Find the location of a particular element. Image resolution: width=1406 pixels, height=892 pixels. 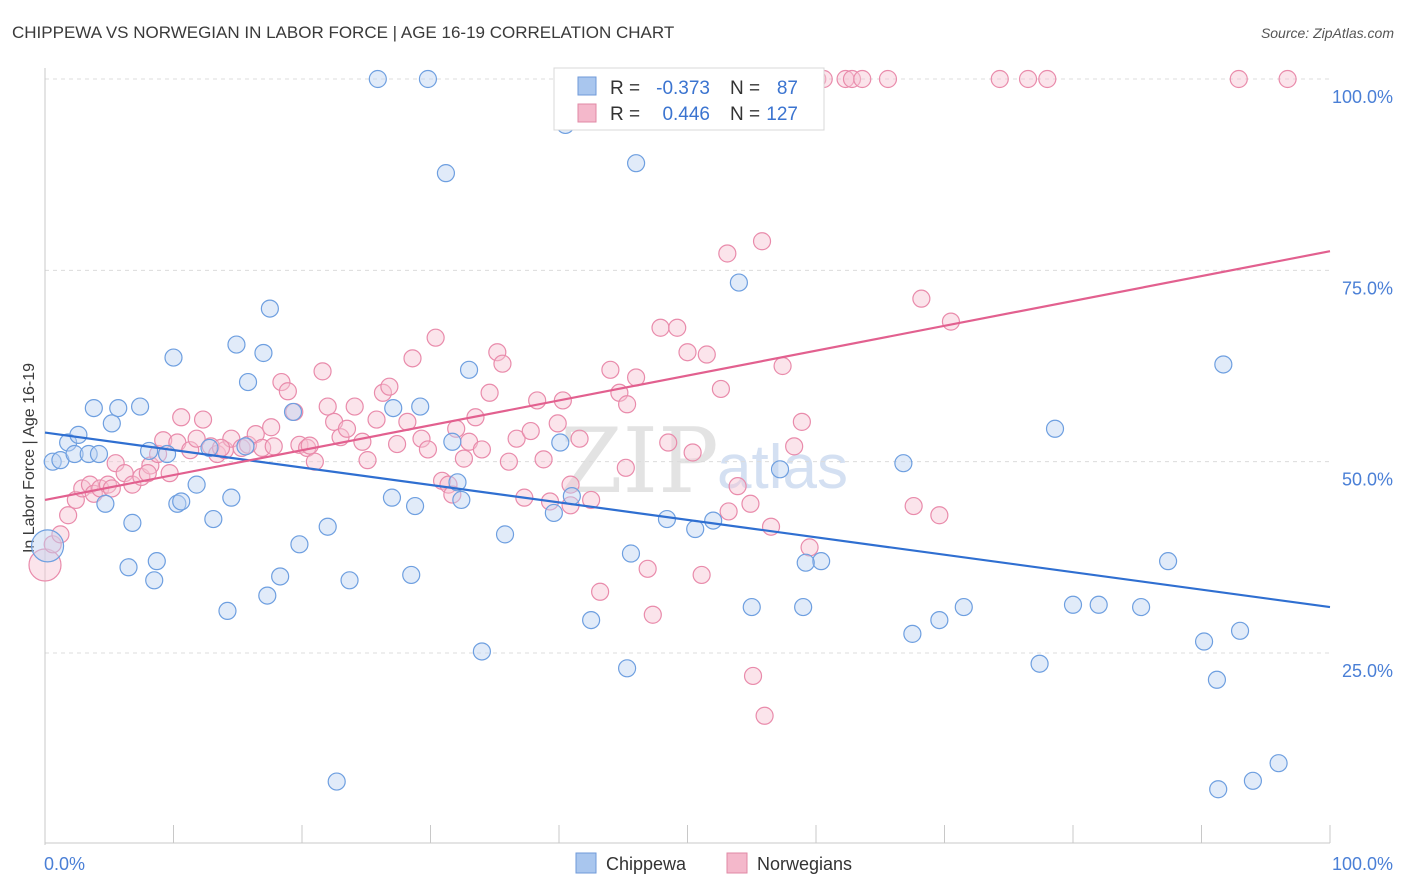

correlation-legend: R = -0.373 N = 87 R = 0.446 N = 127 is located at coordinates (689, 99).